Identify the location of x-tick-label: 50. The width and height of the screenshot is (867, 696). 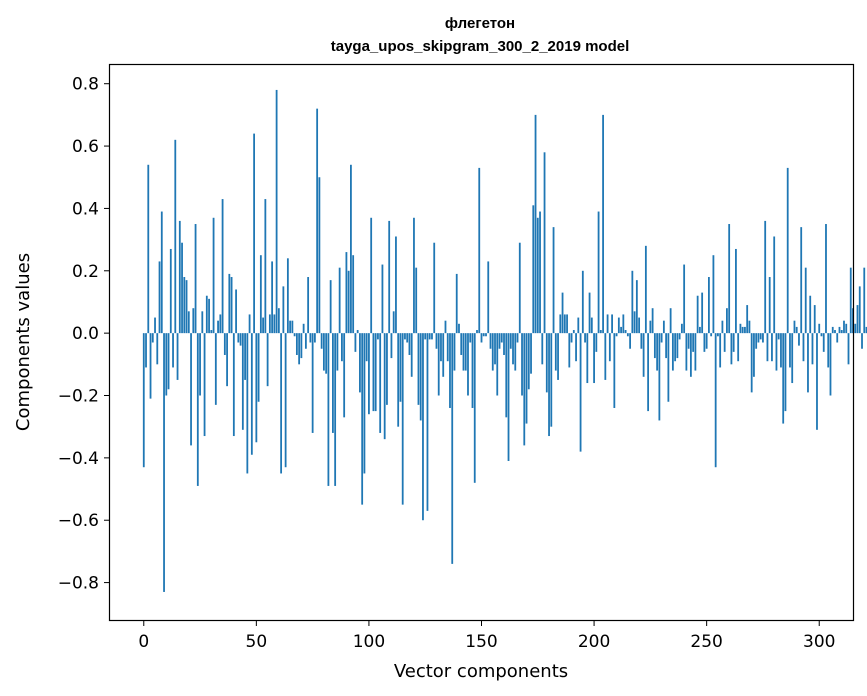
(257, 642).